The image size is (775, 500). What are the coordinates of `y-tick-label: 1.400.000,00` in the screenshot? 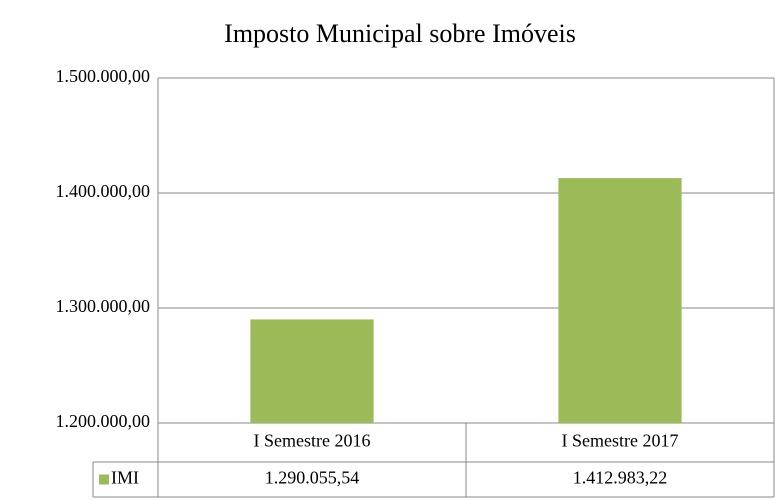 It's located at (103, 191).